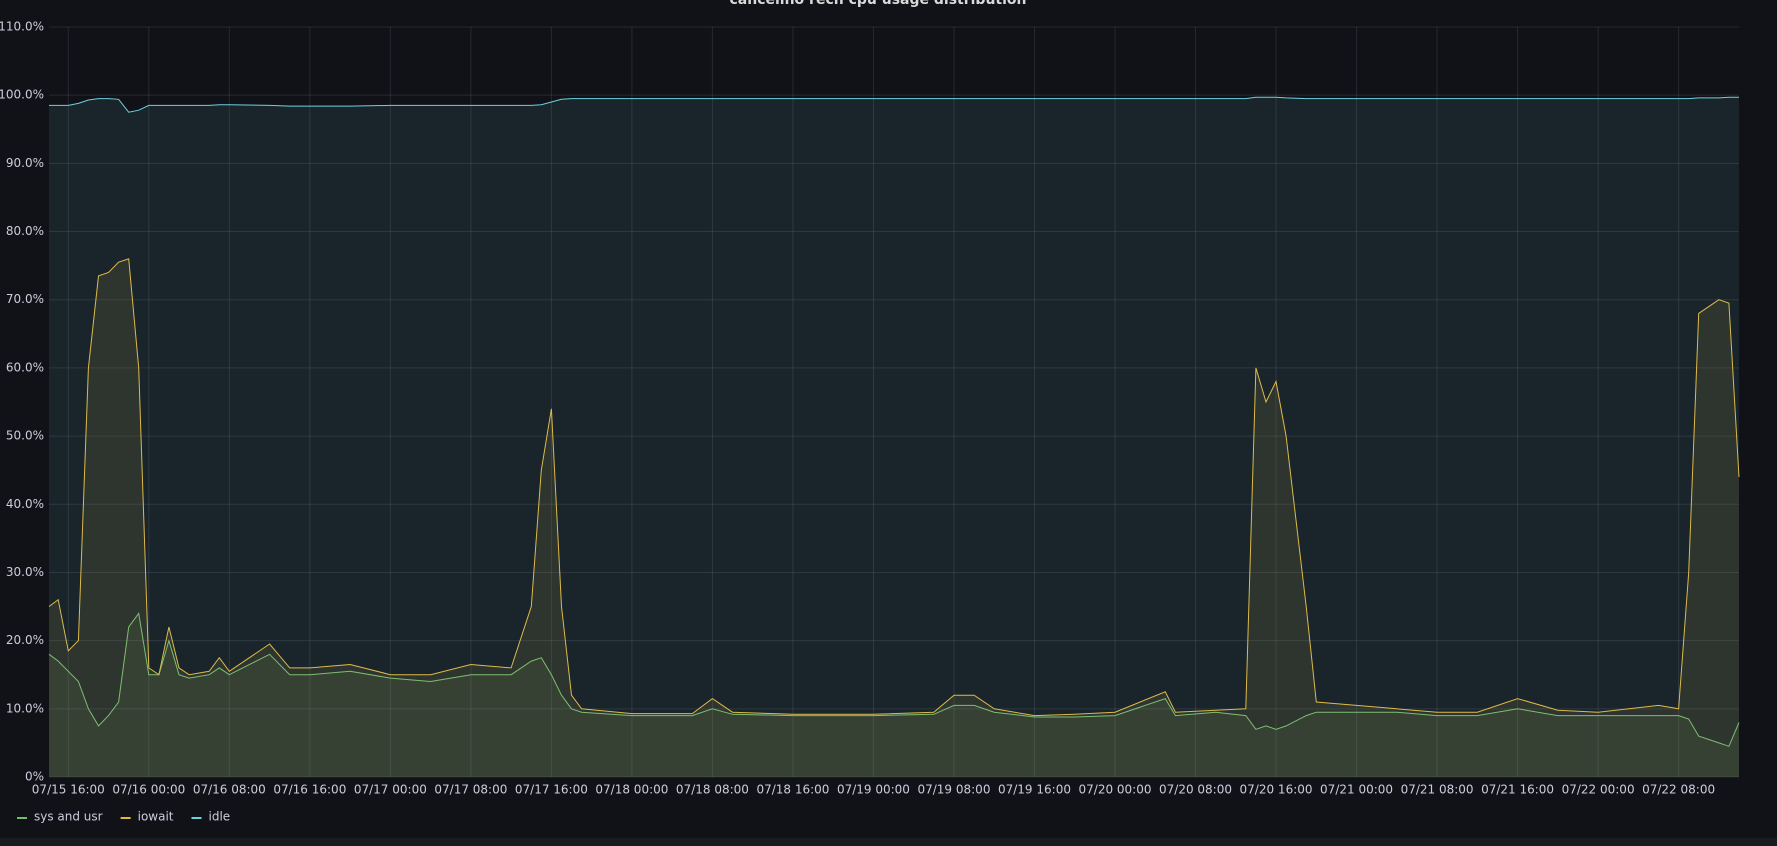 This screenshot has width=1777, height=846. What do you see at coordinates (22, 27) in the screenshot?
I see `y-tick-label: 110.0%` at bounding box center [22, 27].